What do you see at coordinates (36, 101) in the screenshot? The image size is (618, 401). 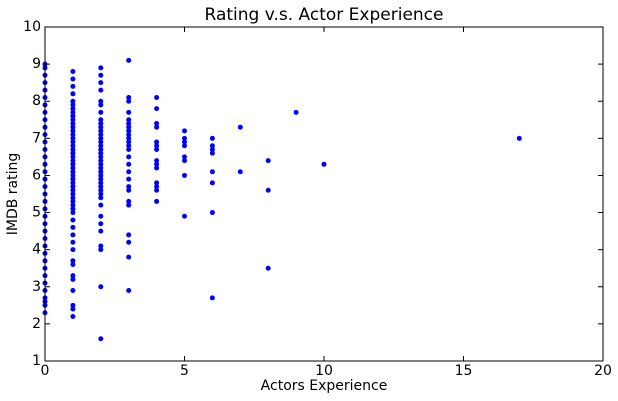 I see `y-tick-label: 8` at bounding box center [36, 101].